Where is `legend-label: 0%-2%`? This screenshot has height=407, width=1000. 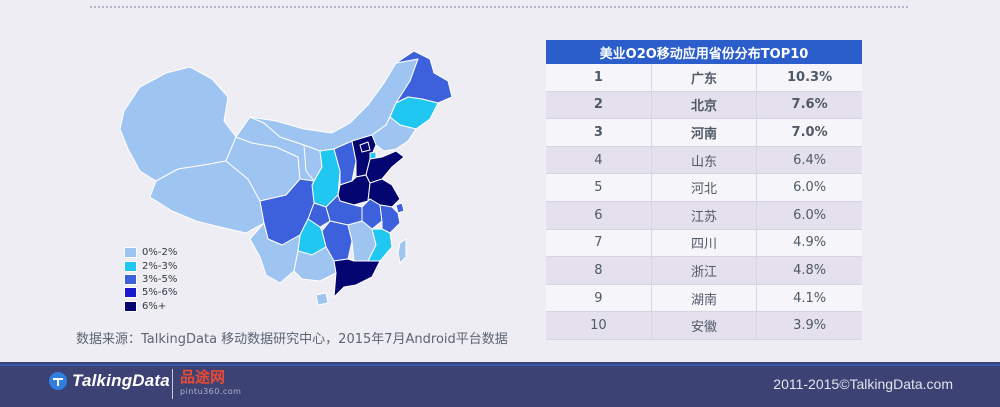
legend-label: 0%-2% is located at coordinates (160, 253).